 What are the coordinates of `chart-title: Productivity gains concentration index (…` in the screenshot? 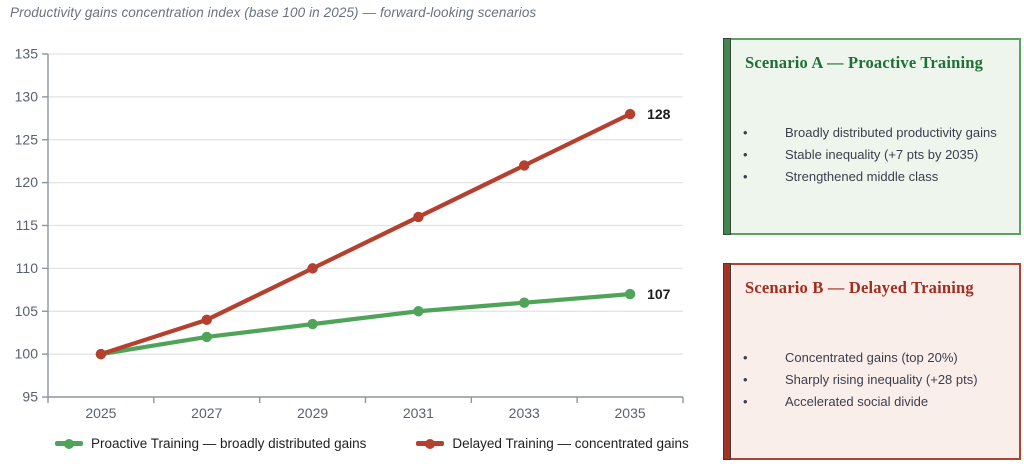 It's located at (273, 12).